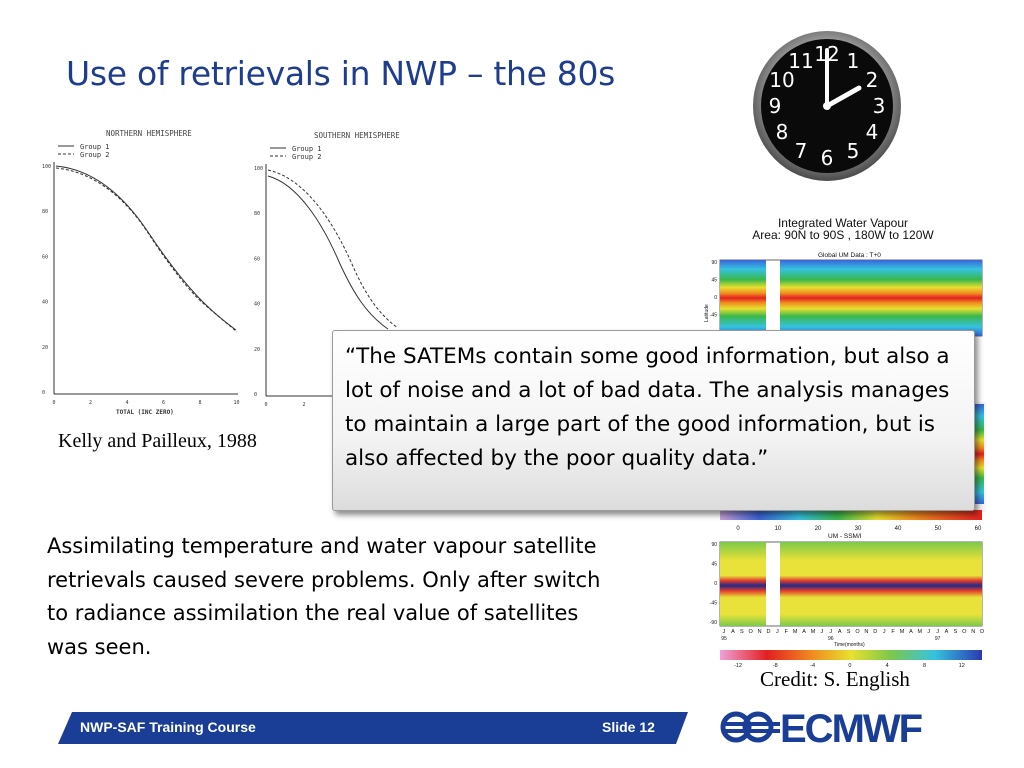 The image size is (1024, 768). I want to click on ecmwf-logo: ECMWF, so click(822, 727).